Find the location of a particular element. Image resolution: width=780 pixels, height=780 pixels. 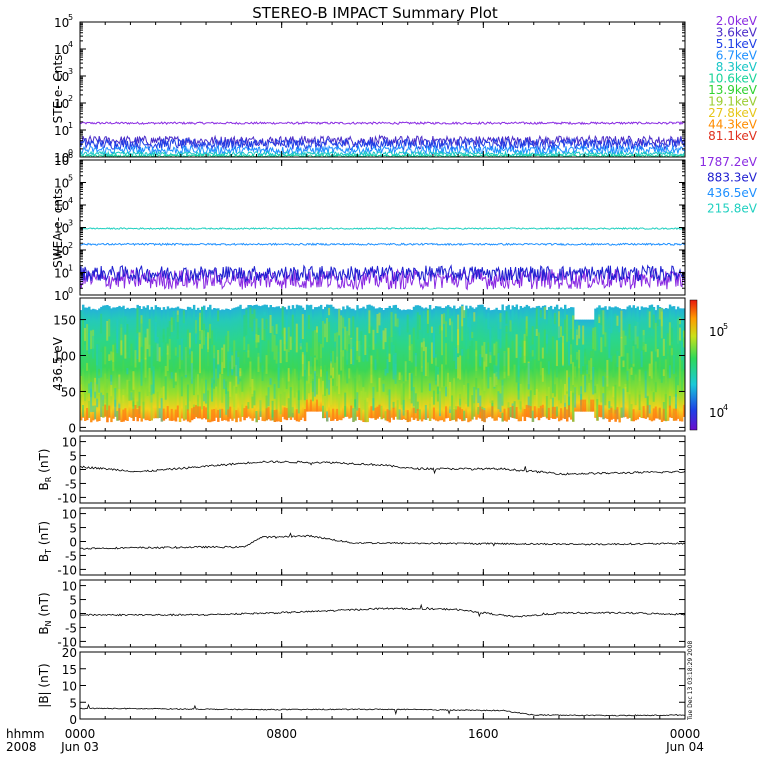

legend-entry: 10.6keV is located at coordinates (733, 79).